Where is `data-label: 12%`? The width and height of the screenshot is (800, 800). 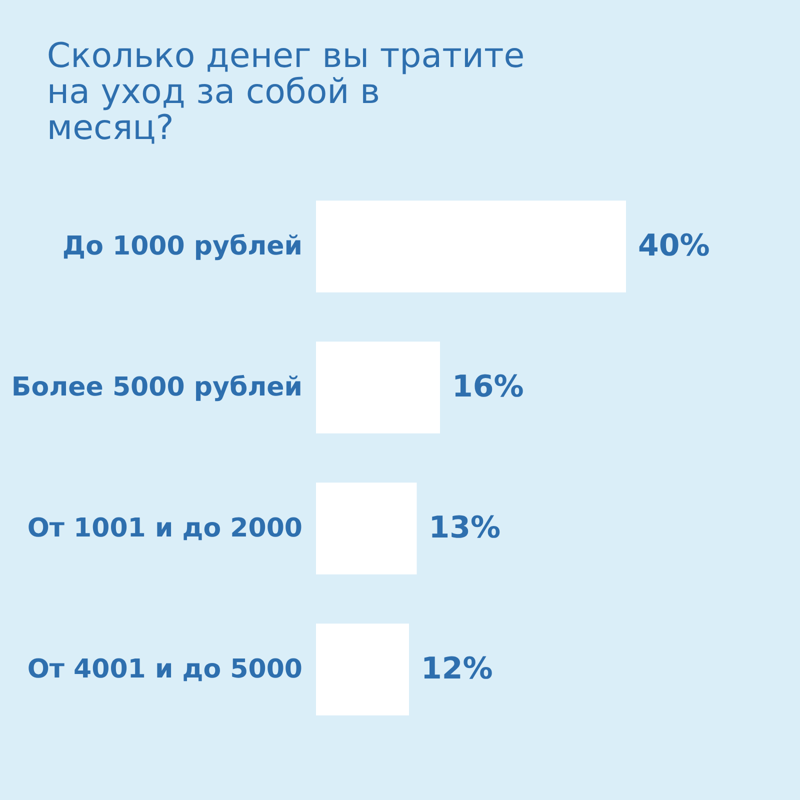 data-label: 12% is located at coordinates (457, 669).